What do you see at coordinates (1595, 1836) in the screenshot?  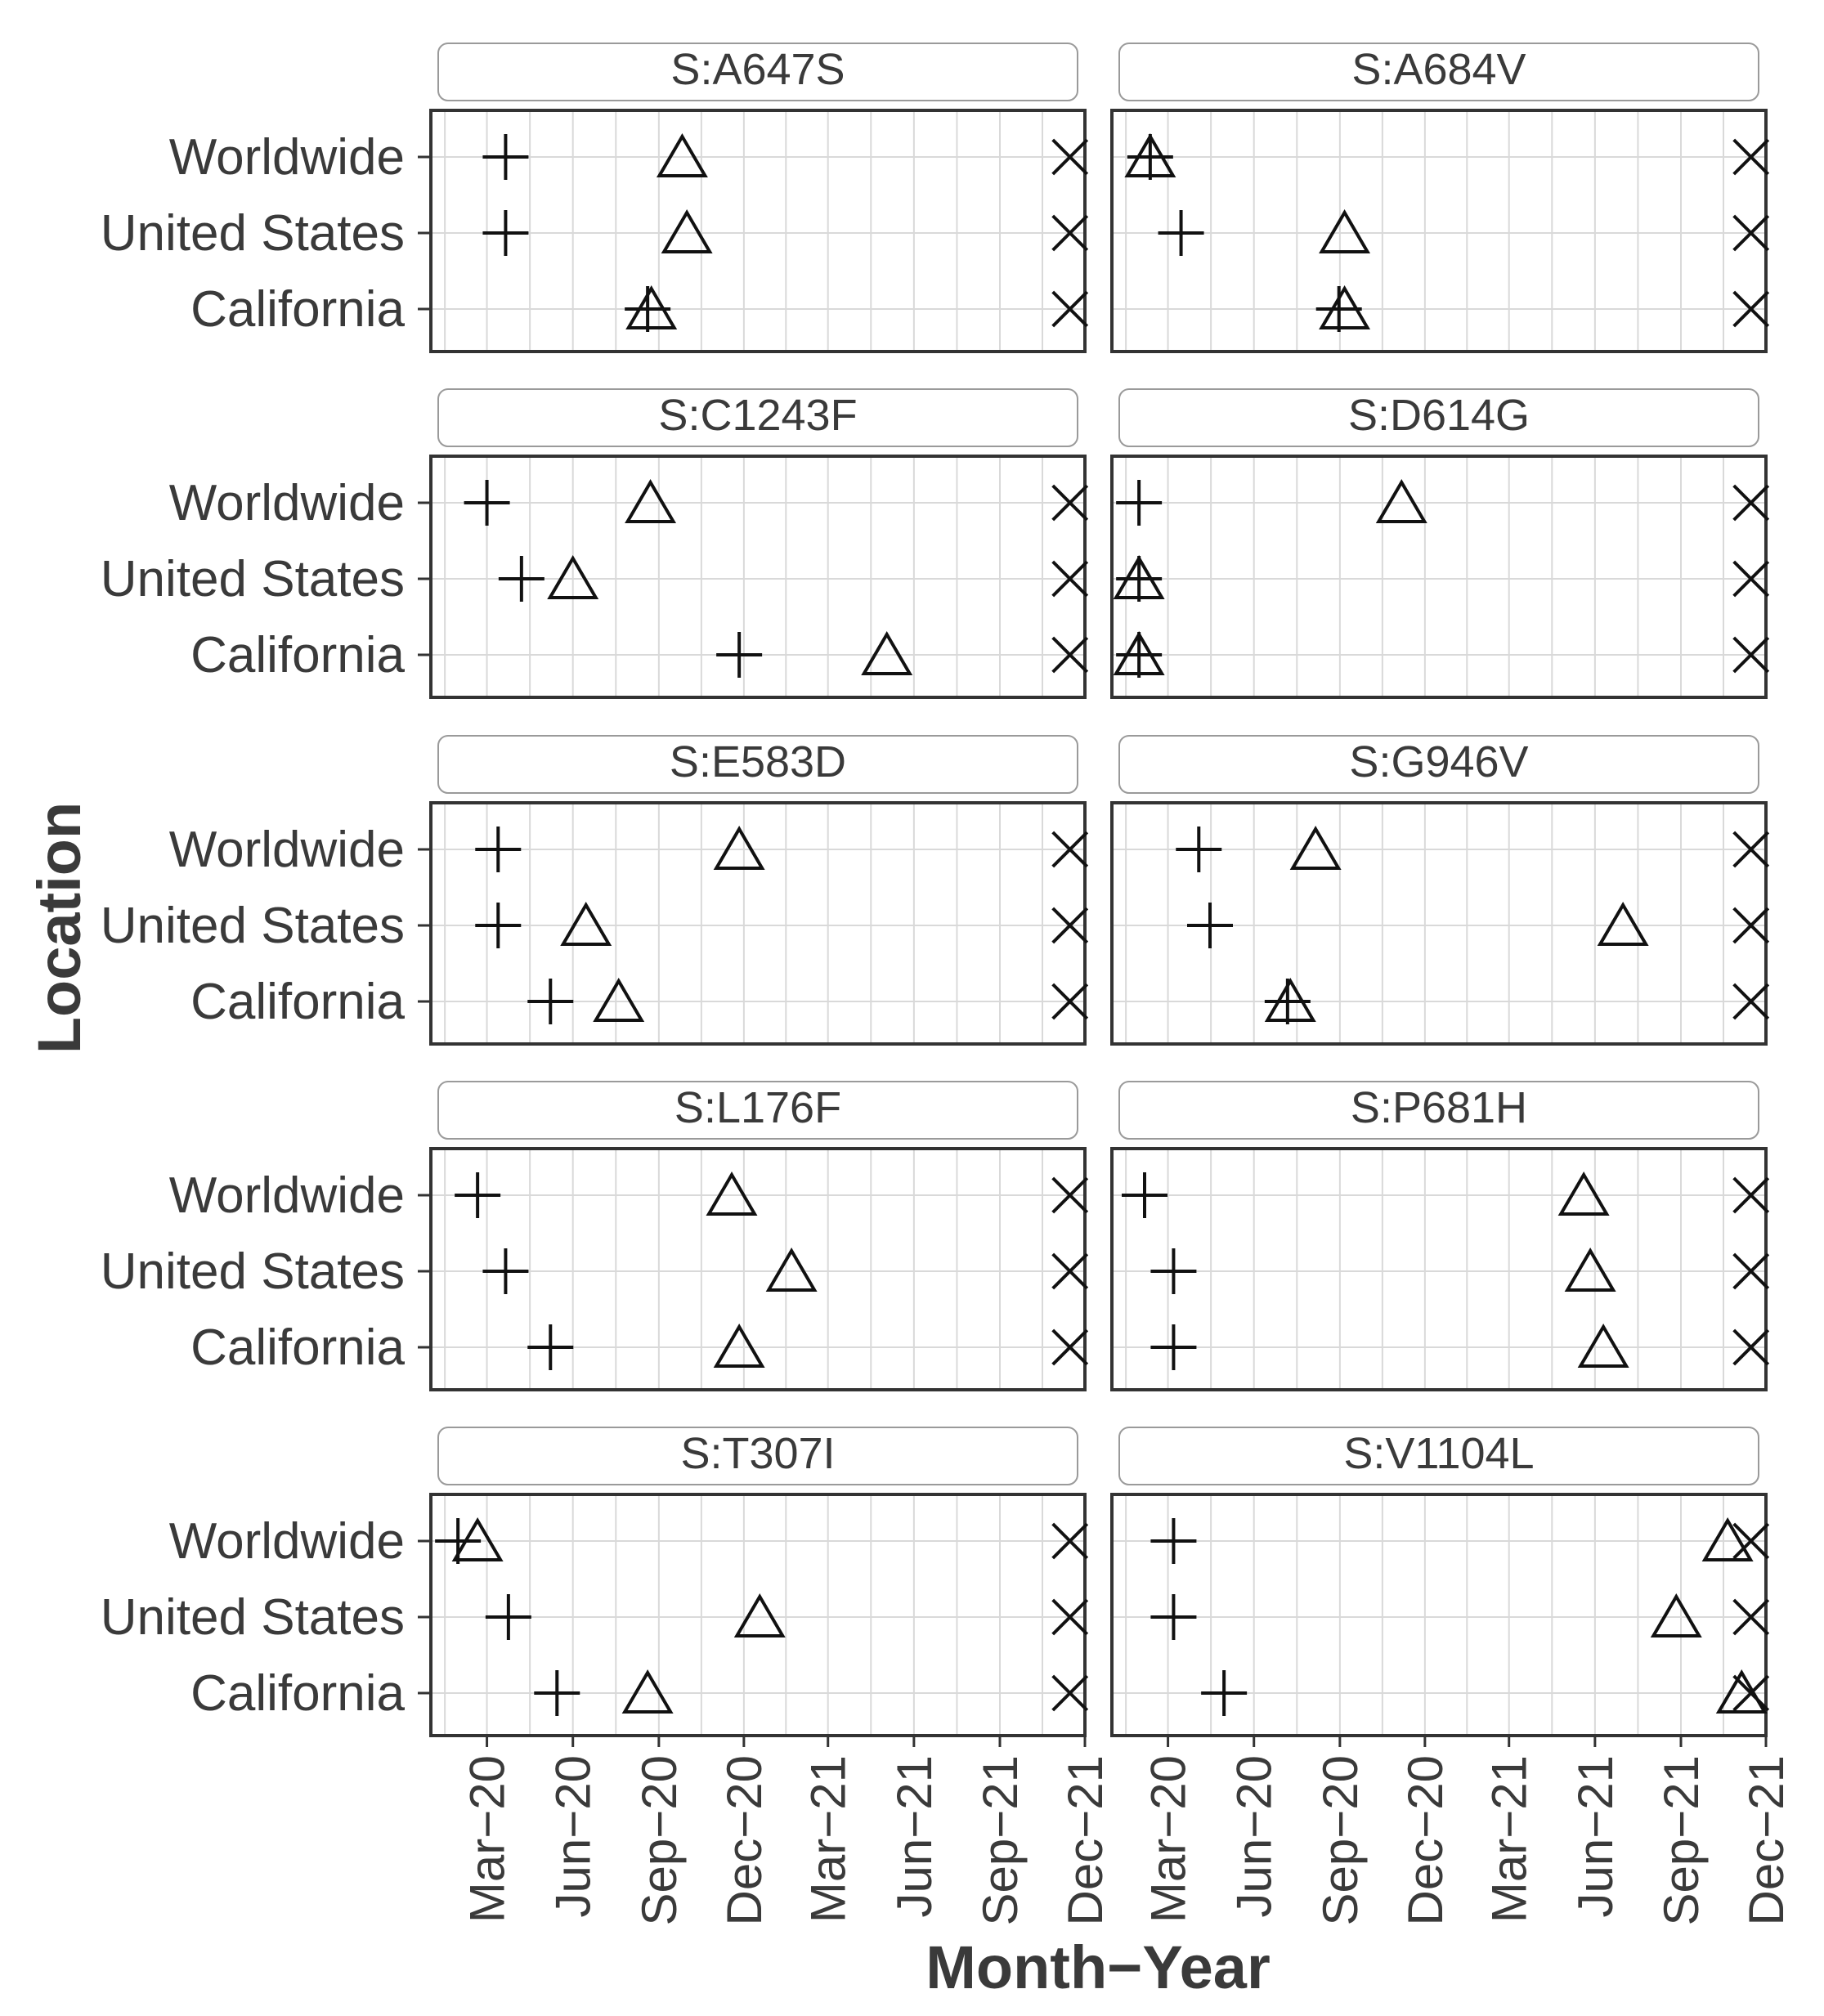 I see `x-tick-label: Jun−21` at bounding box center [1595, 1836].